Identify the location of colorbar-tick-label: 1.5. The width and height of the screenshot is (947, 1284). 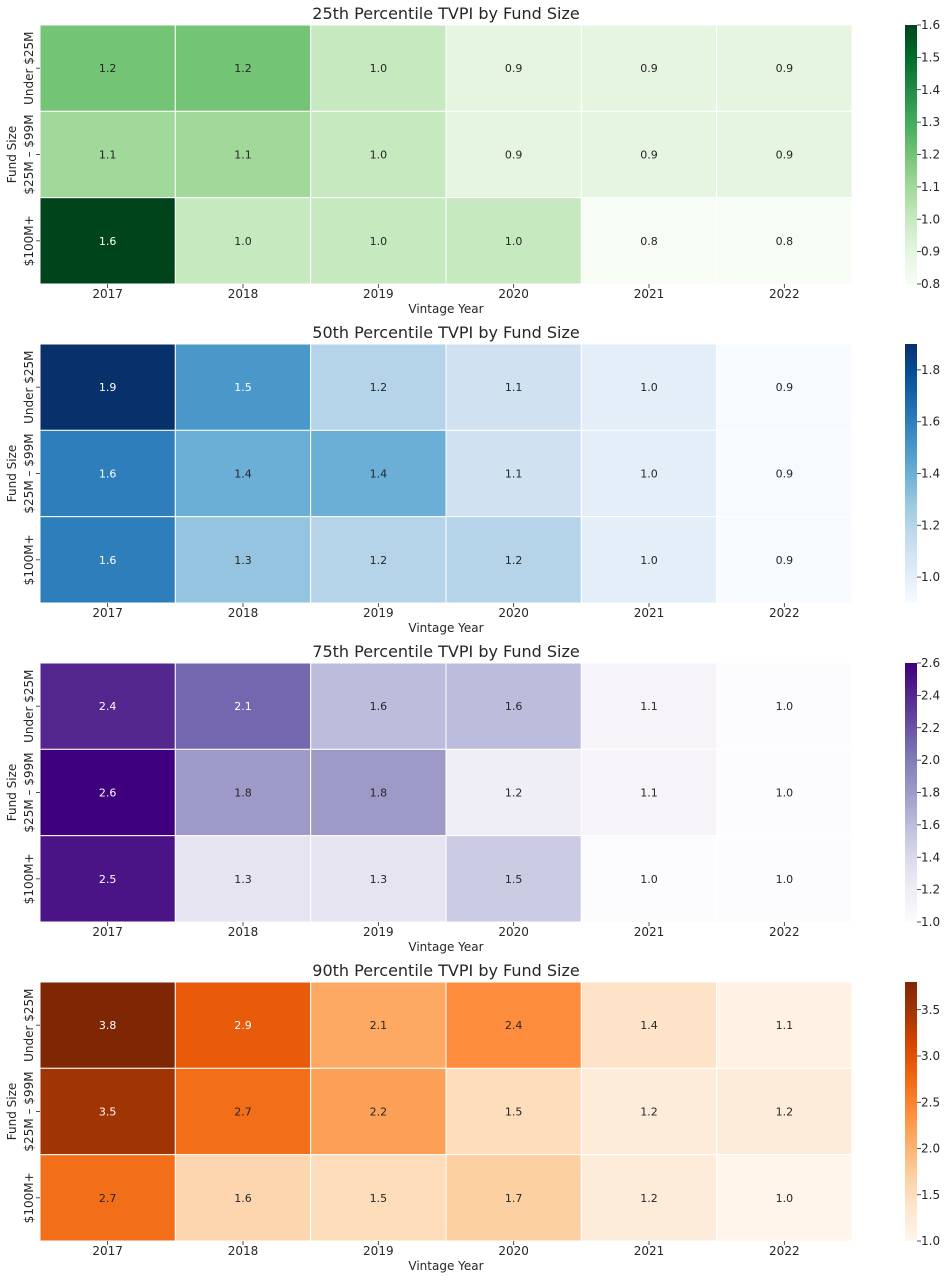
(930, 57).